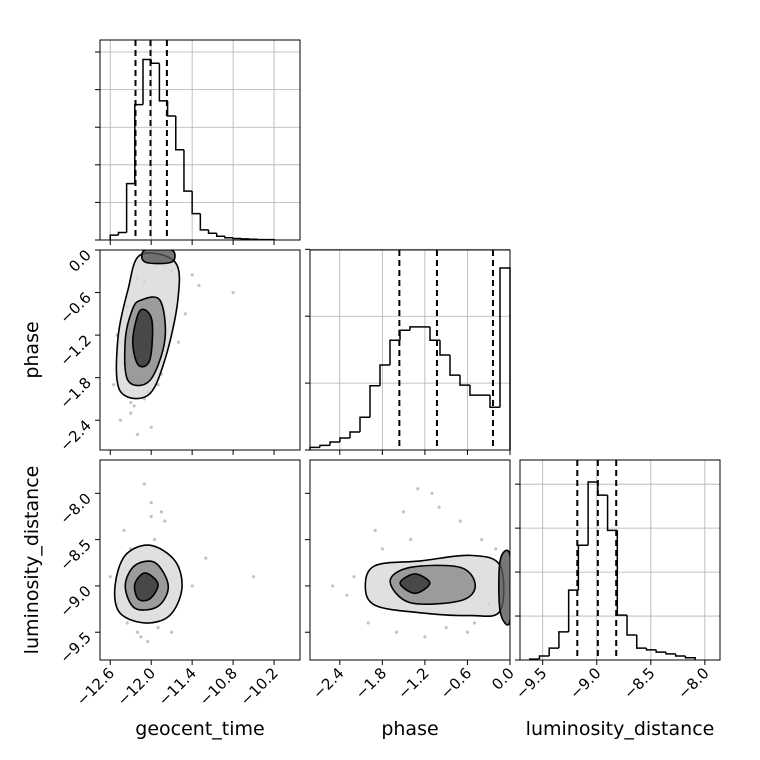 This screenshot has width=760, height=760. Describe the element at coordinates (75, 601) in the screenshot. I see `y-tick-label: −9.0` at that location.